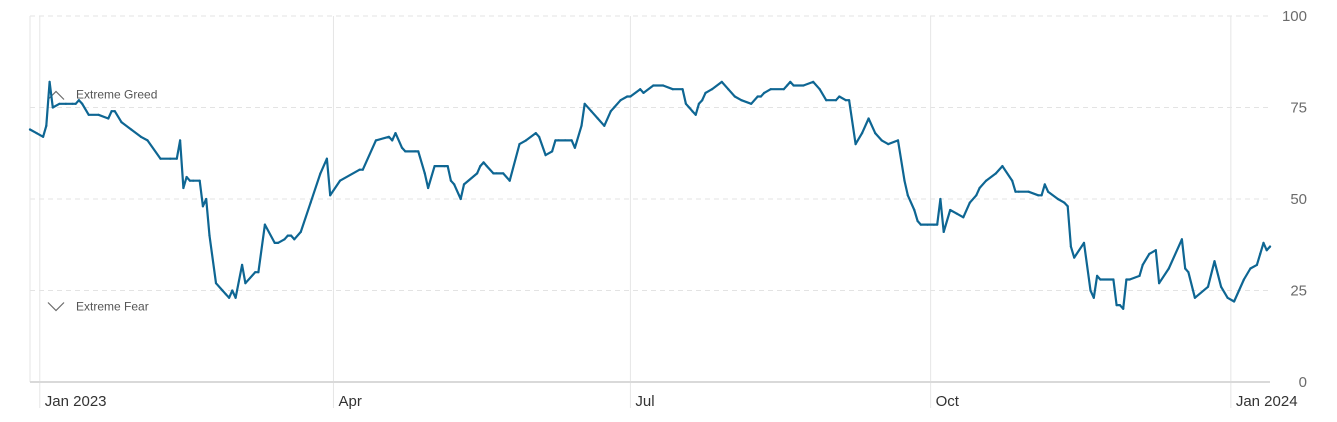 The image size is (1337, 422). Describe the element at coordinates (112, 307) in the screenshot. I see `annotation-label-1: Extreme Fear` at that location.